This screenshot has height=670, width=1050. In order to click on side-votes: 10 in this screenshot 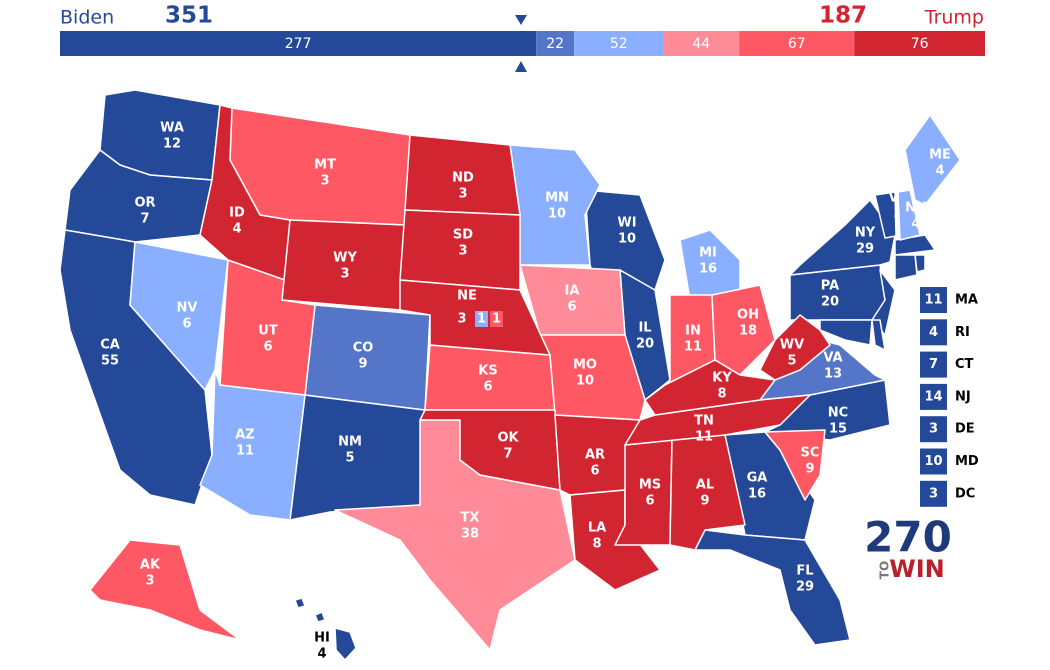, I will do `click(933, 461)`.